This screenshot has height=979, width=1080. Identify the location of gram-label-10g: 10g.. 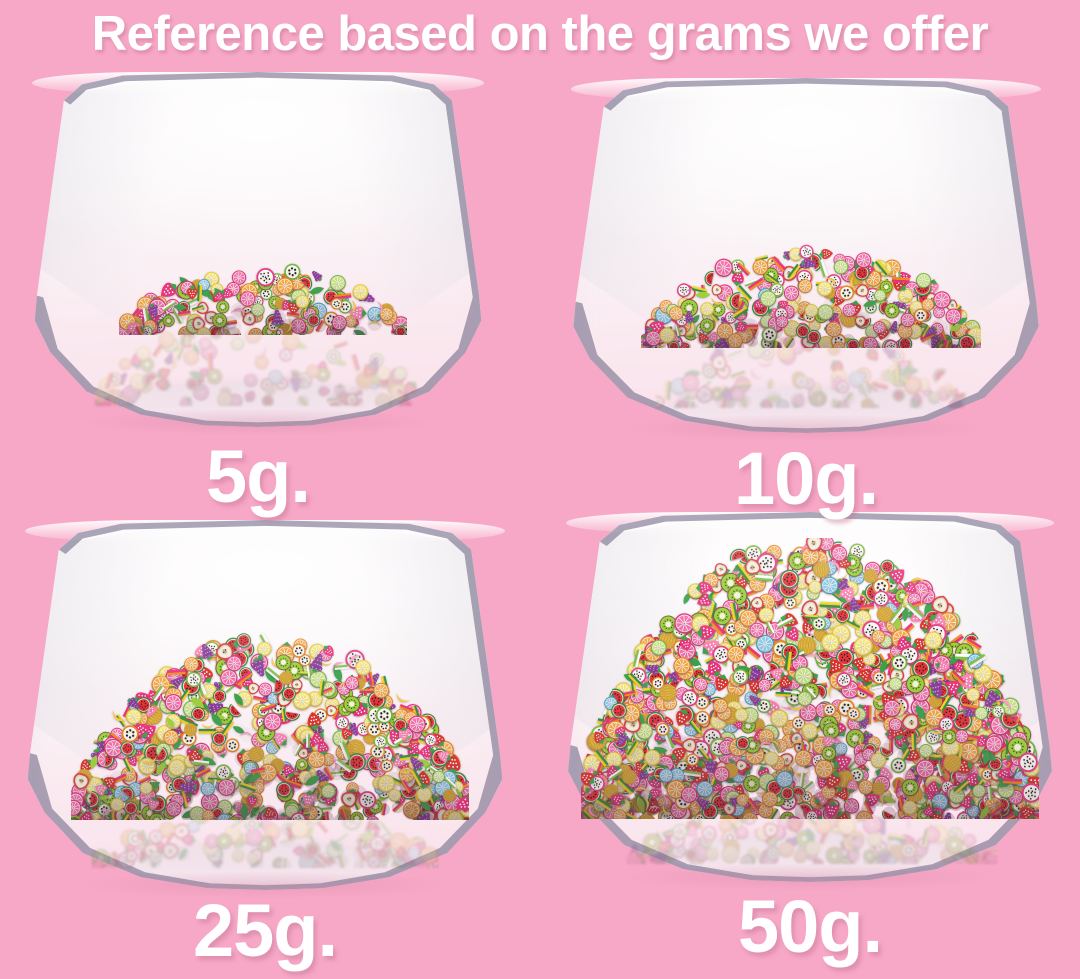
(806, 478).